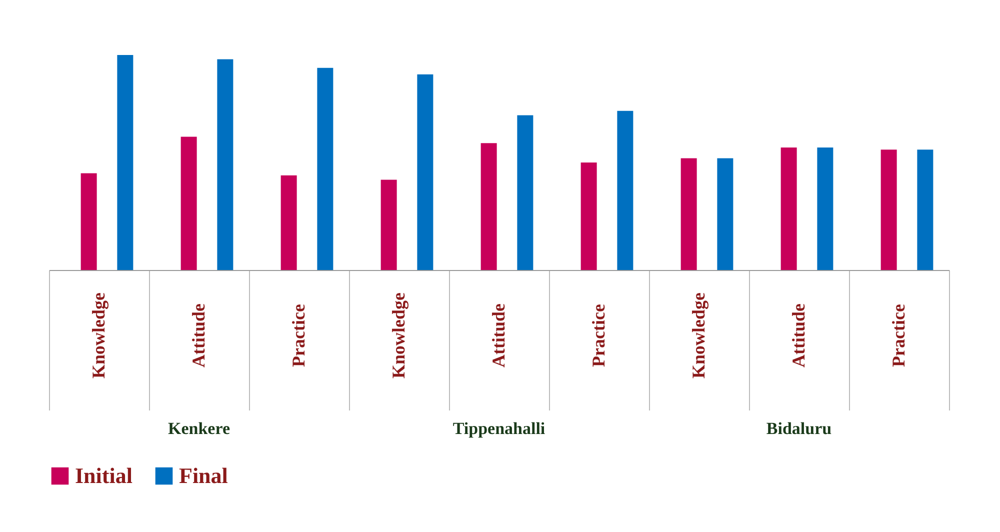 This screenshot has height=532, width=1000. Describe the element at coordinates (103, 475) in the screenshot. I see `legend-label: Initial` at that location.